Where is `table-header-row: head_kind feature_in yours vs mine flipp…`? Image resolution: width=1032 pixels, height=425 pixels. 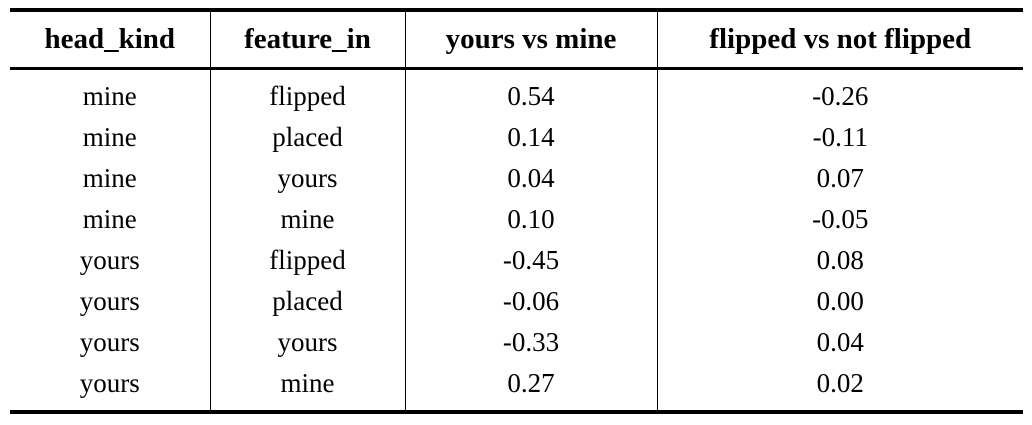
table-header-row: head_kind feature_in yours vs mine flipp… is located at coordinates (516, 40).